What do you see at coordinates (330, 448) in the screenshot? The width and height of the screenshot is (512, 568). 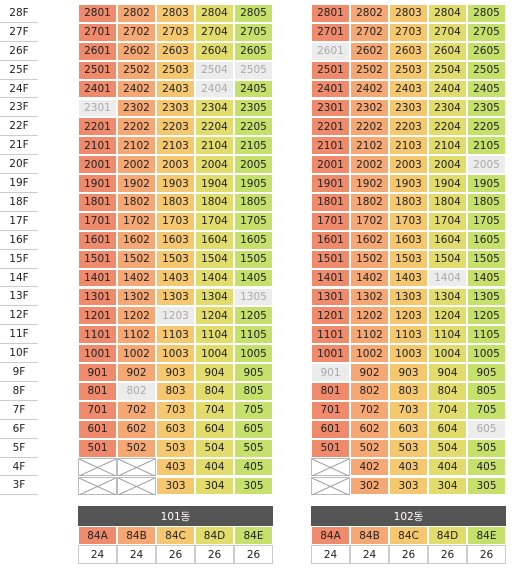 I see `unit: 501` at bounding box center [330, 448].